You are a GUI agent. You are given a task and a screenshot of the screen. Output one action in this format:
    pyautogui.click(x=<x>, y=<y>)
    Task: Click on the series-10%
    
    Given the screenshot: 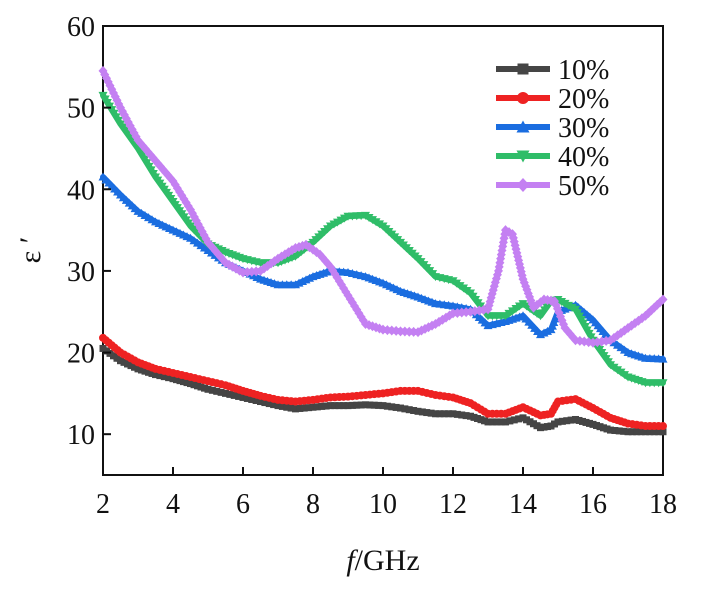 What is the action you would take?
    pyautogui.click(x=383, y=390)
    